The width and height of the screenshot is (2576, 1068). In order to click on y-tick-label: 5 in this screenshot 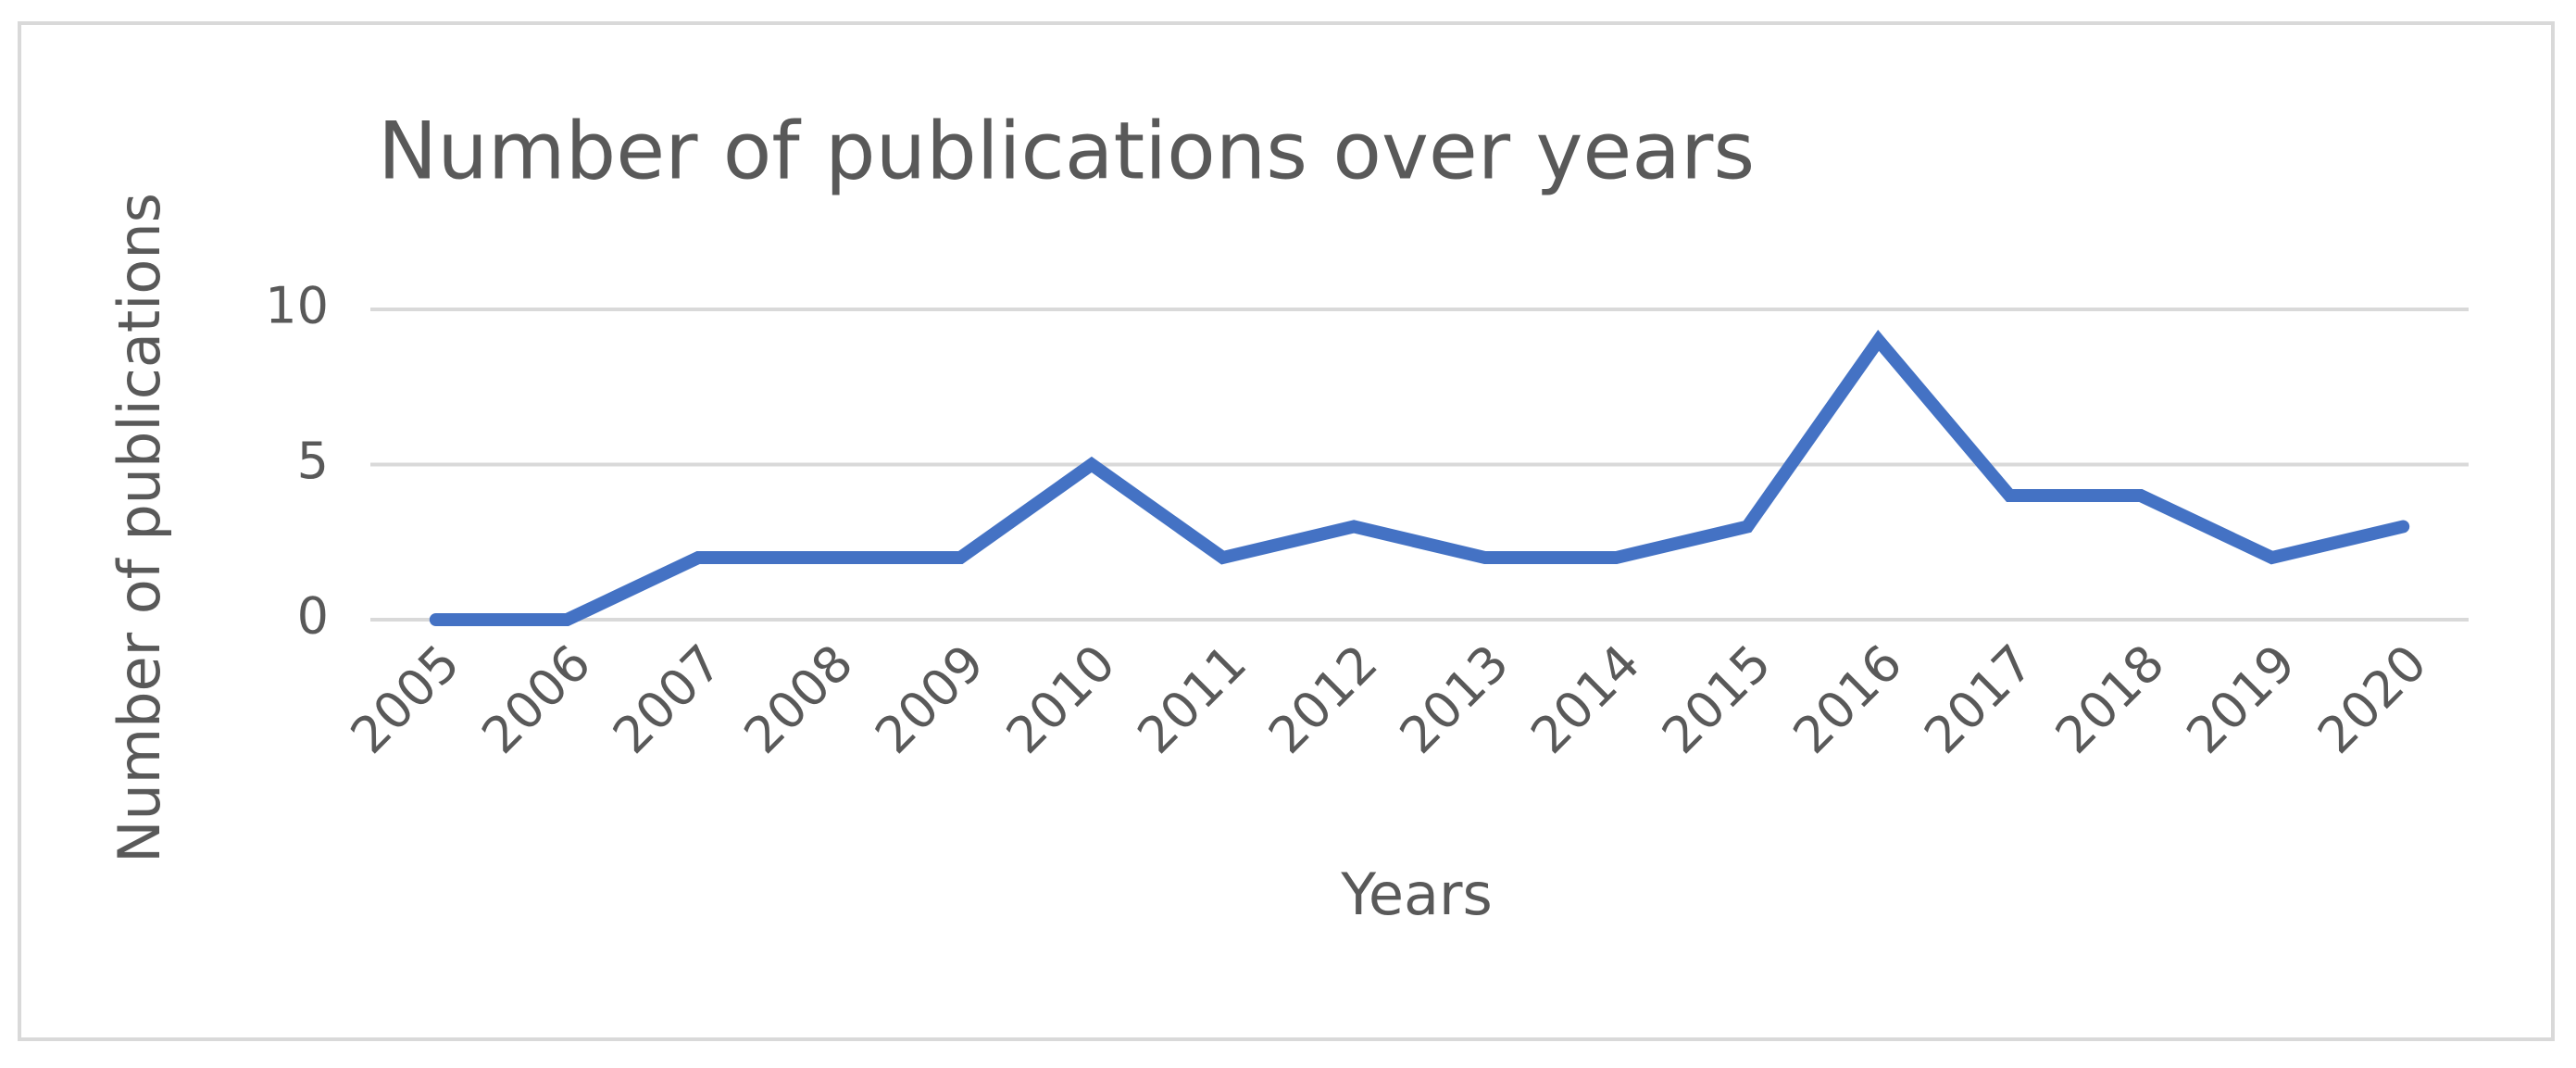, I will do `click(313, 461)`.